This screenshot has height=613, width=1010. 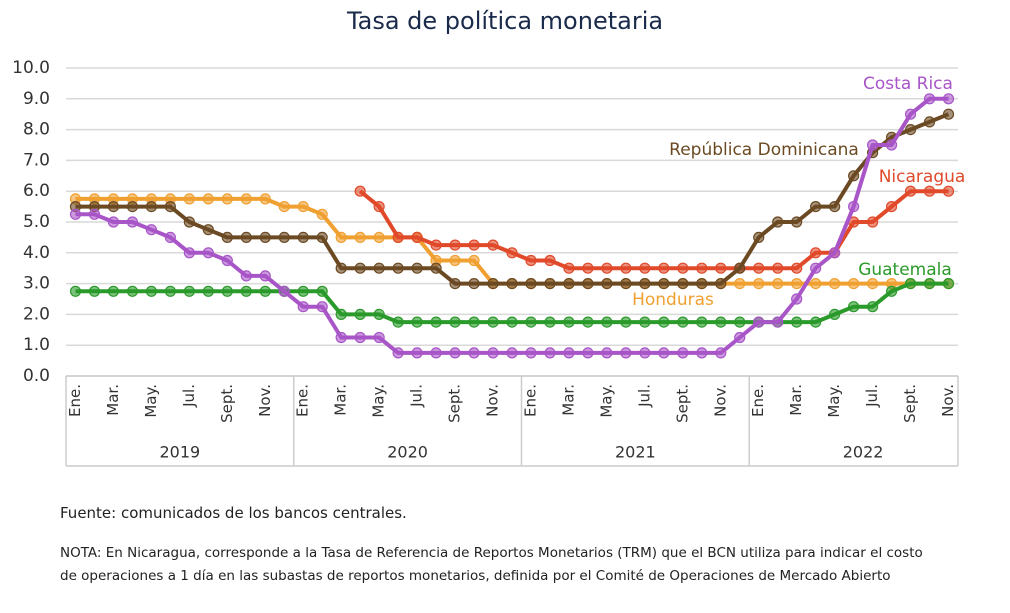 I want to click on year-label: 2019, so click(x=180, y=452).